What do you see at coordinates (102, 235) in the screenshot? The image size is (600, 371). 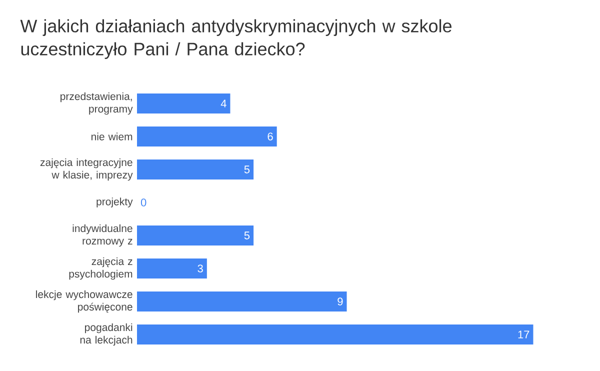 I see `y-tick-label: indywidualne rozmowy z` at bounding box center [102, 235].